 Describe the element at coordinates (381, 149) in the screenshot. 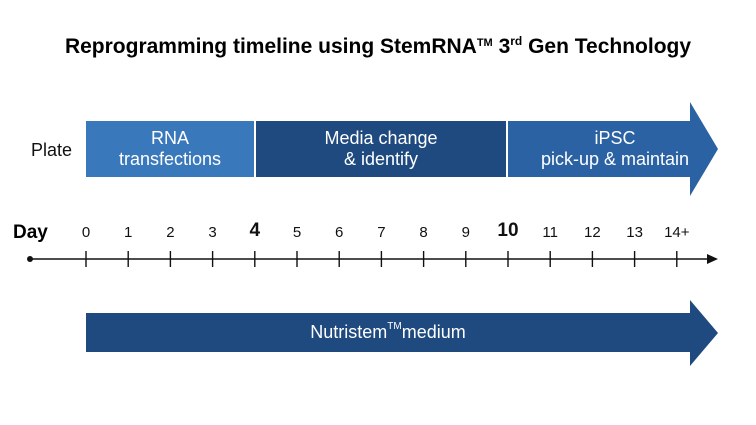

I see `phase-media-change: Media change & identify` at that location.